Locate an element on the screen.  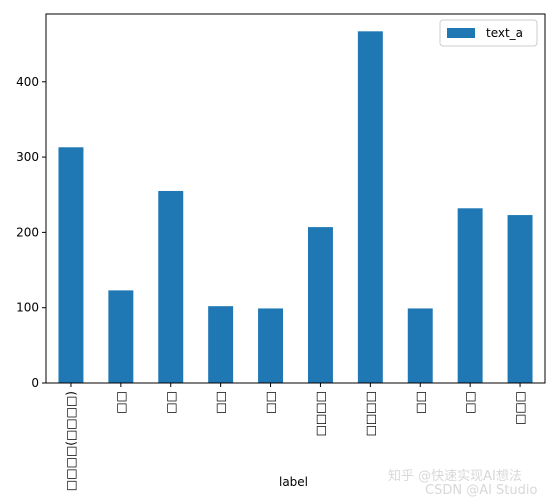
legend-box is located at coordinates (488, 33).